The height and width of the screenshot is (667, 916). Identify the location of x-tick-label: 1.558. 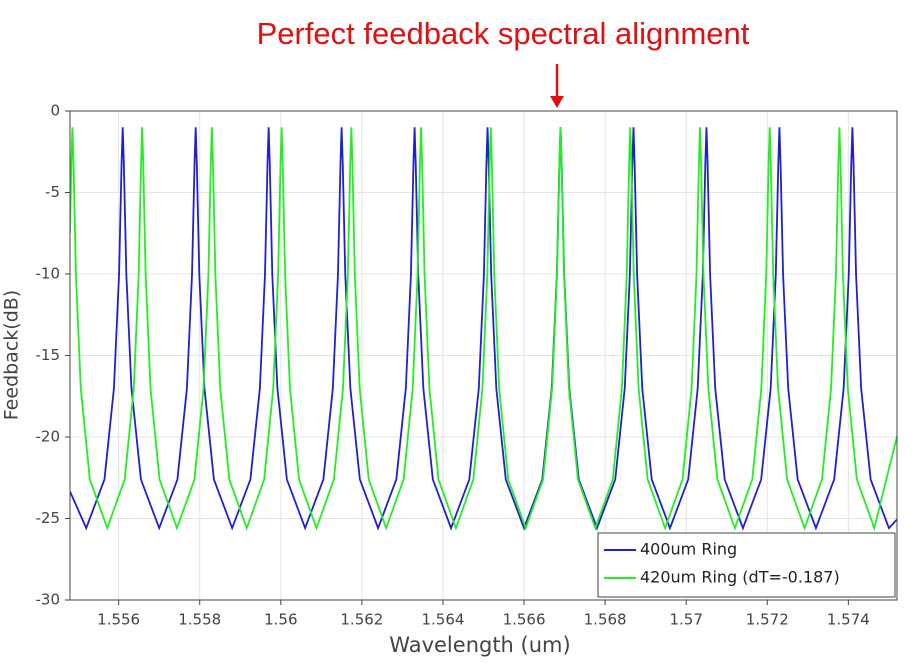
(199, 620).